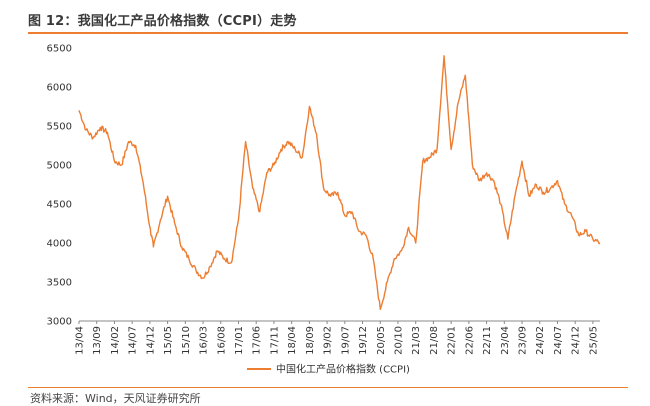 This screenshot has height=406, width=650. What do you see at coordinates (59, 186) in the screenshot?
I see `y-axis-ticks: 3000 3500 4000 4500 5000 5500 6000 6500` at bounding box center [59, 186].